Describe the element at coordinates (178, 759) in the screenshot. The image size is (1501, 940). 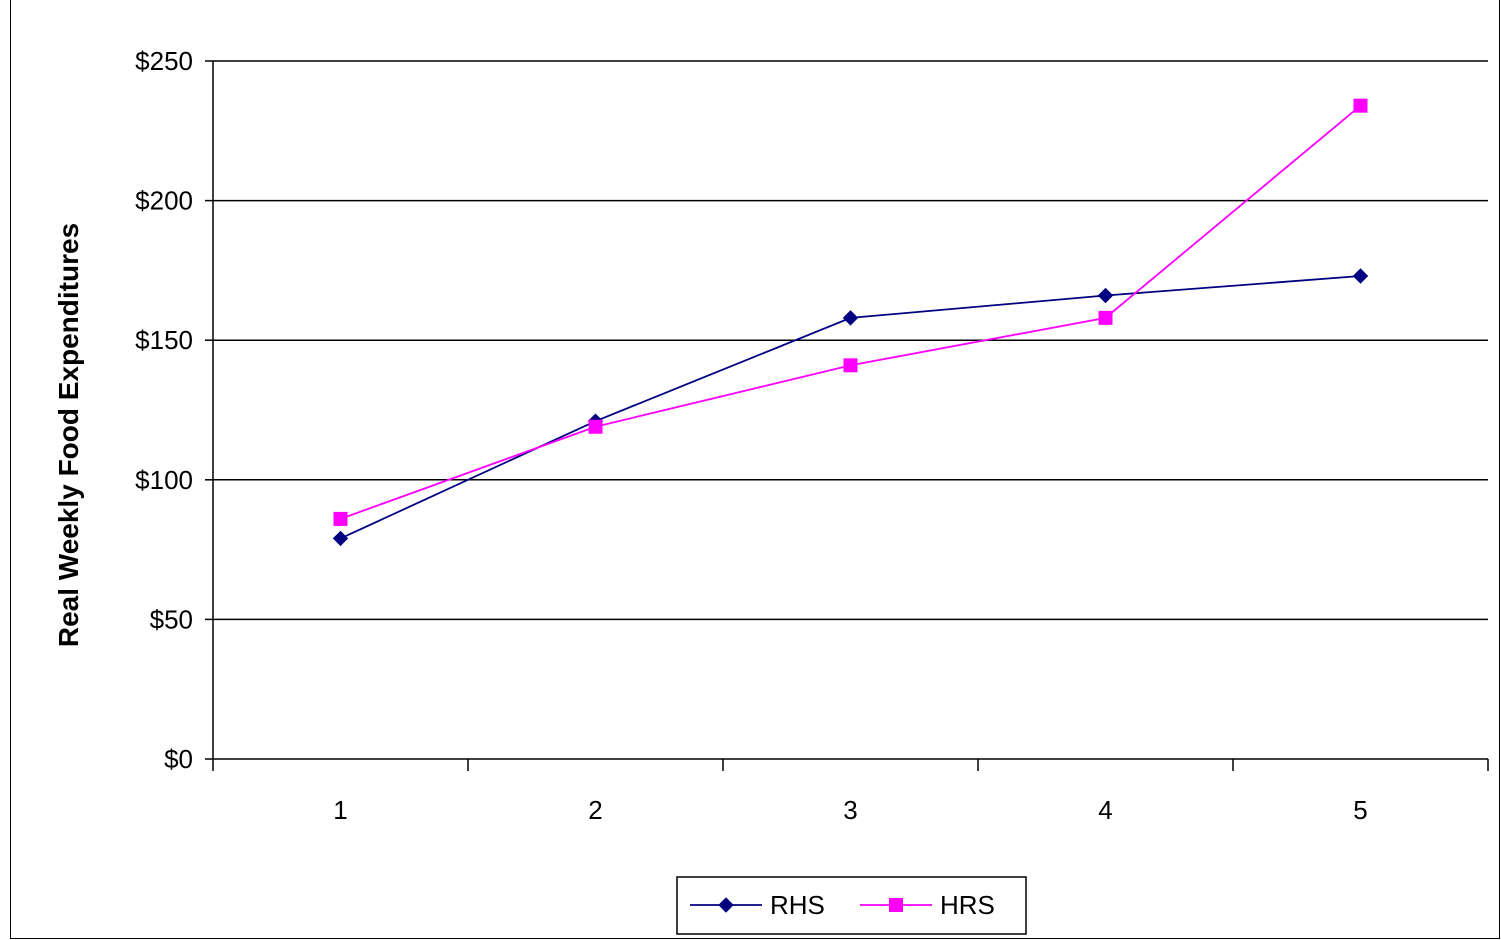
I see `y-tick-label: $0` at that location.